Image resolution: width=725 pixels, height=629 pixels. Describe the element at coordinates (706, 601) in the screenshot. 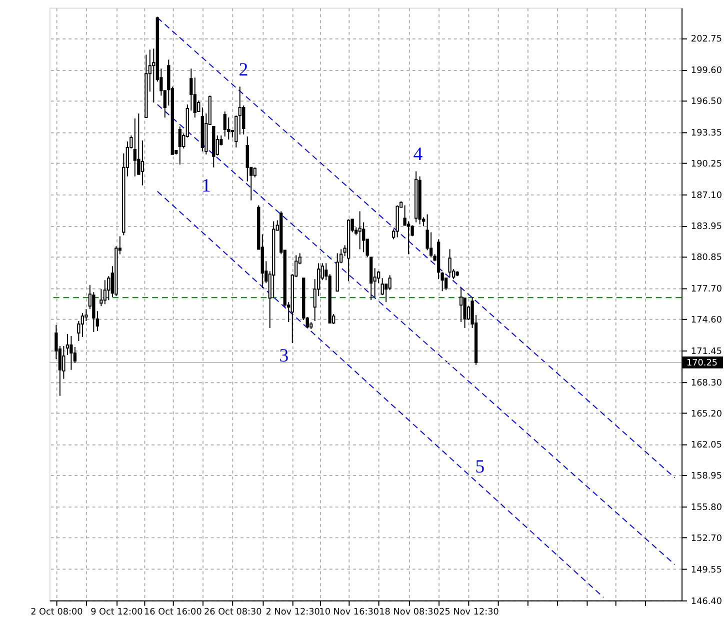

I see `y-tick-label: 146.40` at that location.